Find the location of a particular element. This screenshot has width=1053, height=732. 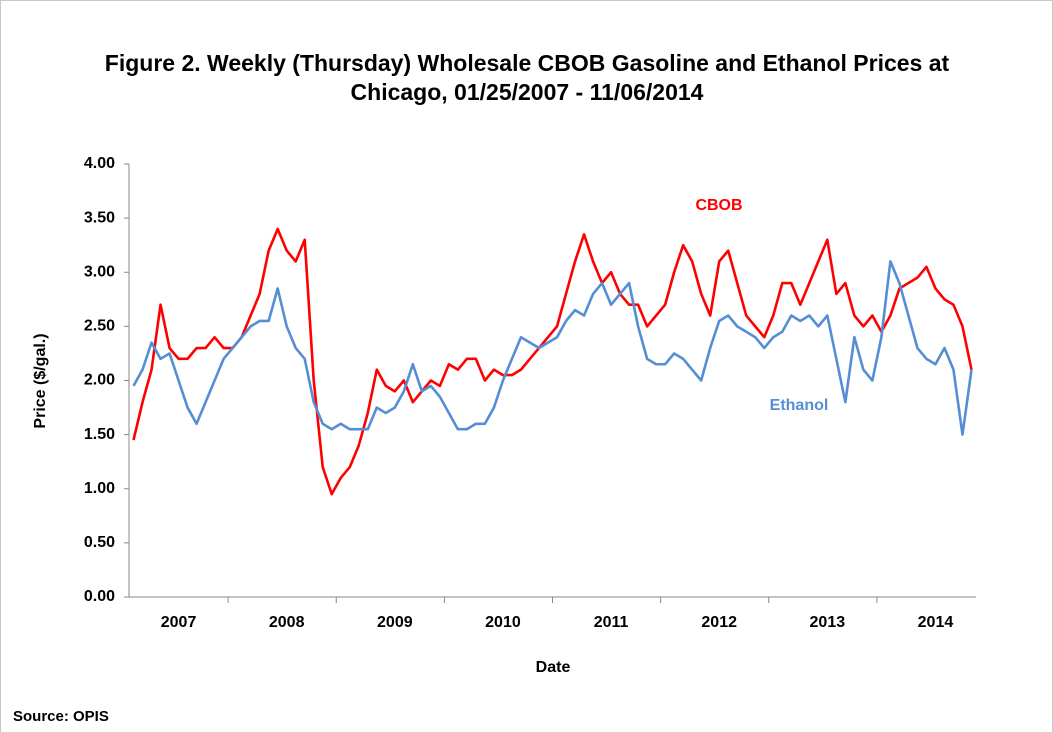

x-tick-label: 2007 is located at coordinates (179, 622).